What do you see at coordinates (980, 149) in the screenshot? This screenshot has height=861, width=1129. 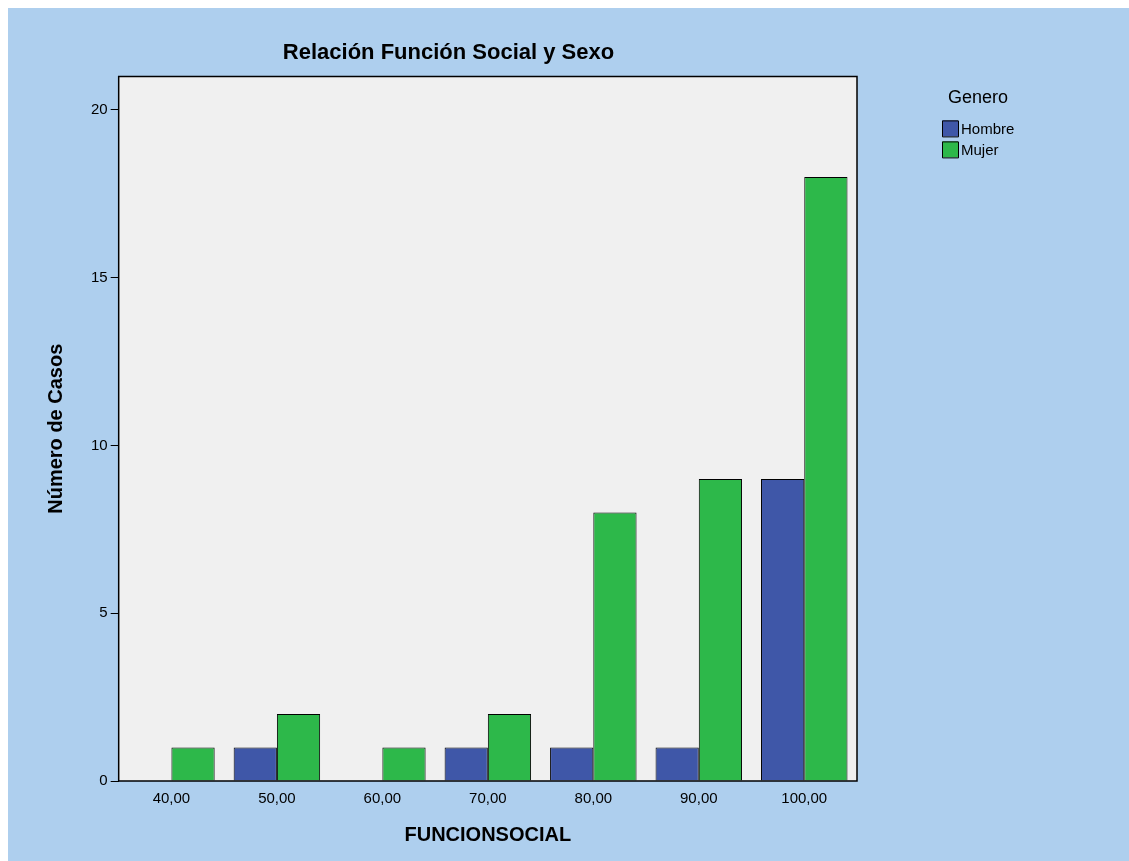 I see `legend-label: Mujer` at bounding box center [980, 149].